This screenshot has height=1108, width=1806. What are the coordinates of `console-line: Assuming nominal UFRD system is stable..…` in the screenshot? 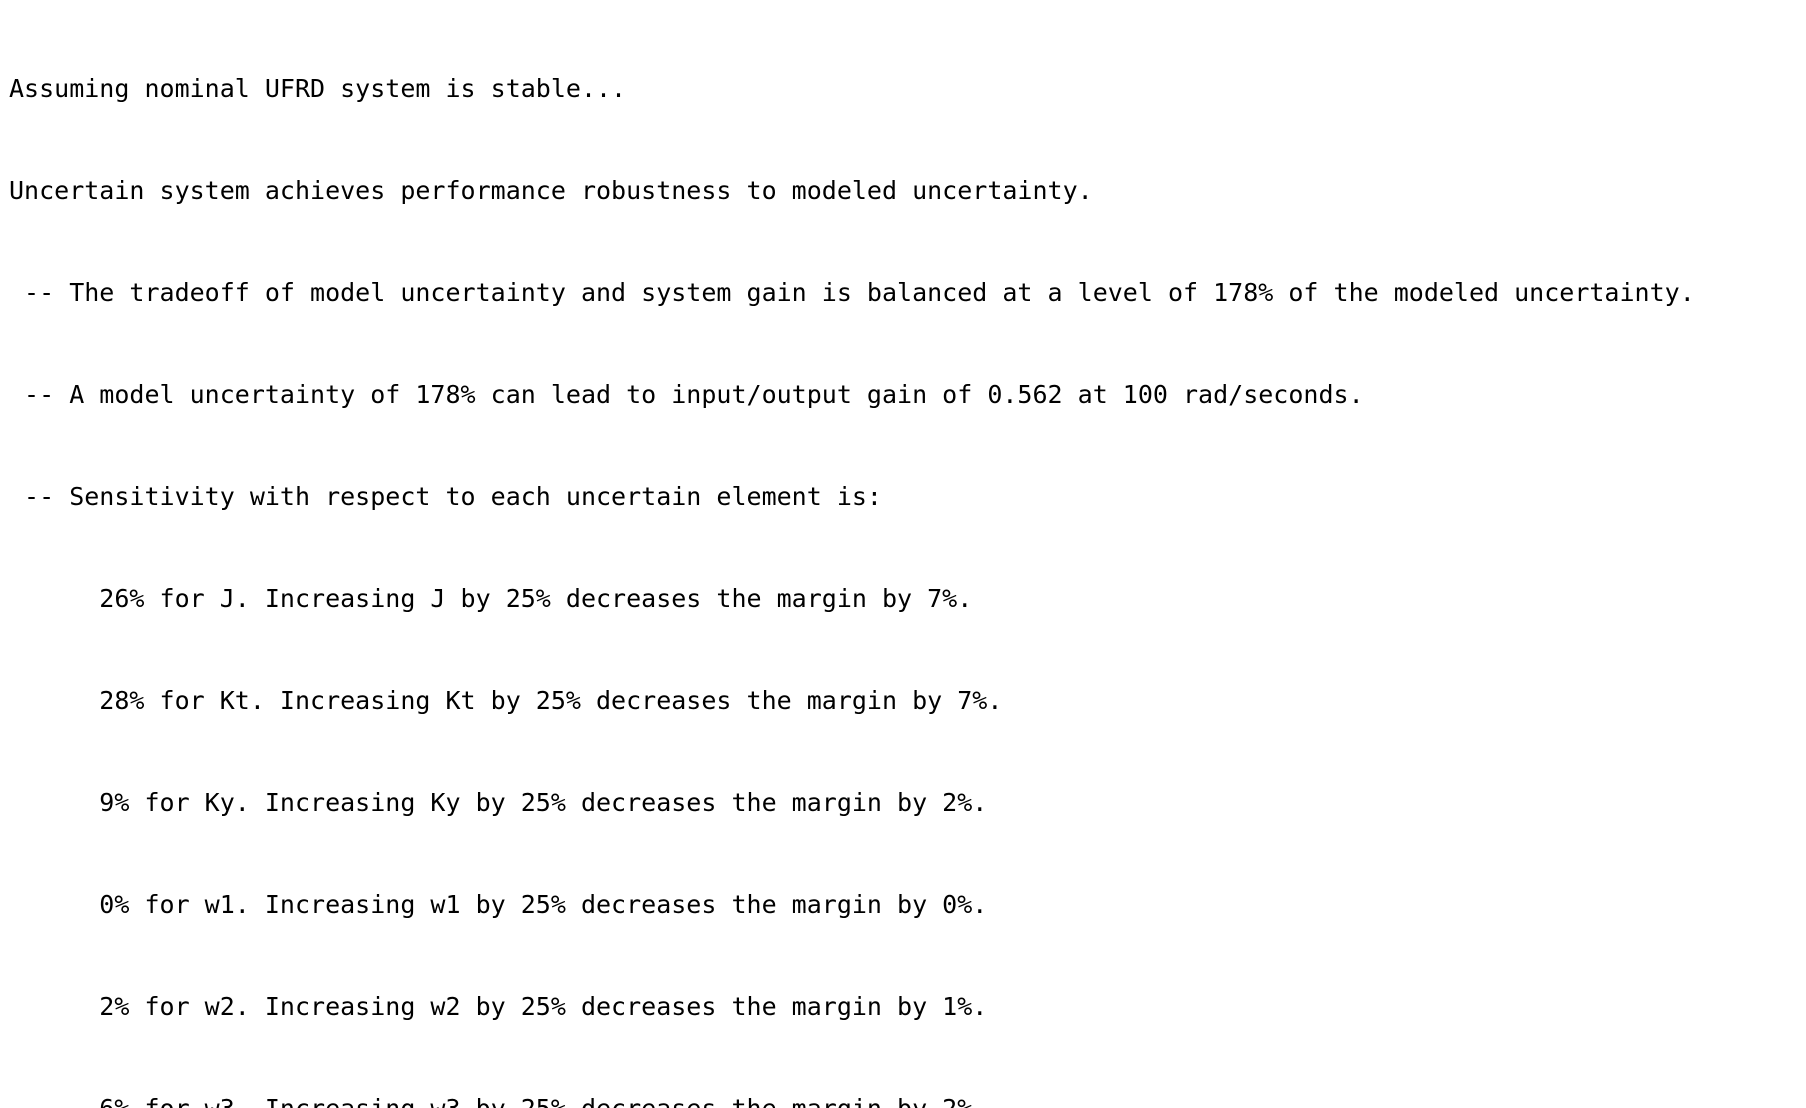 It's located at (318, 88).